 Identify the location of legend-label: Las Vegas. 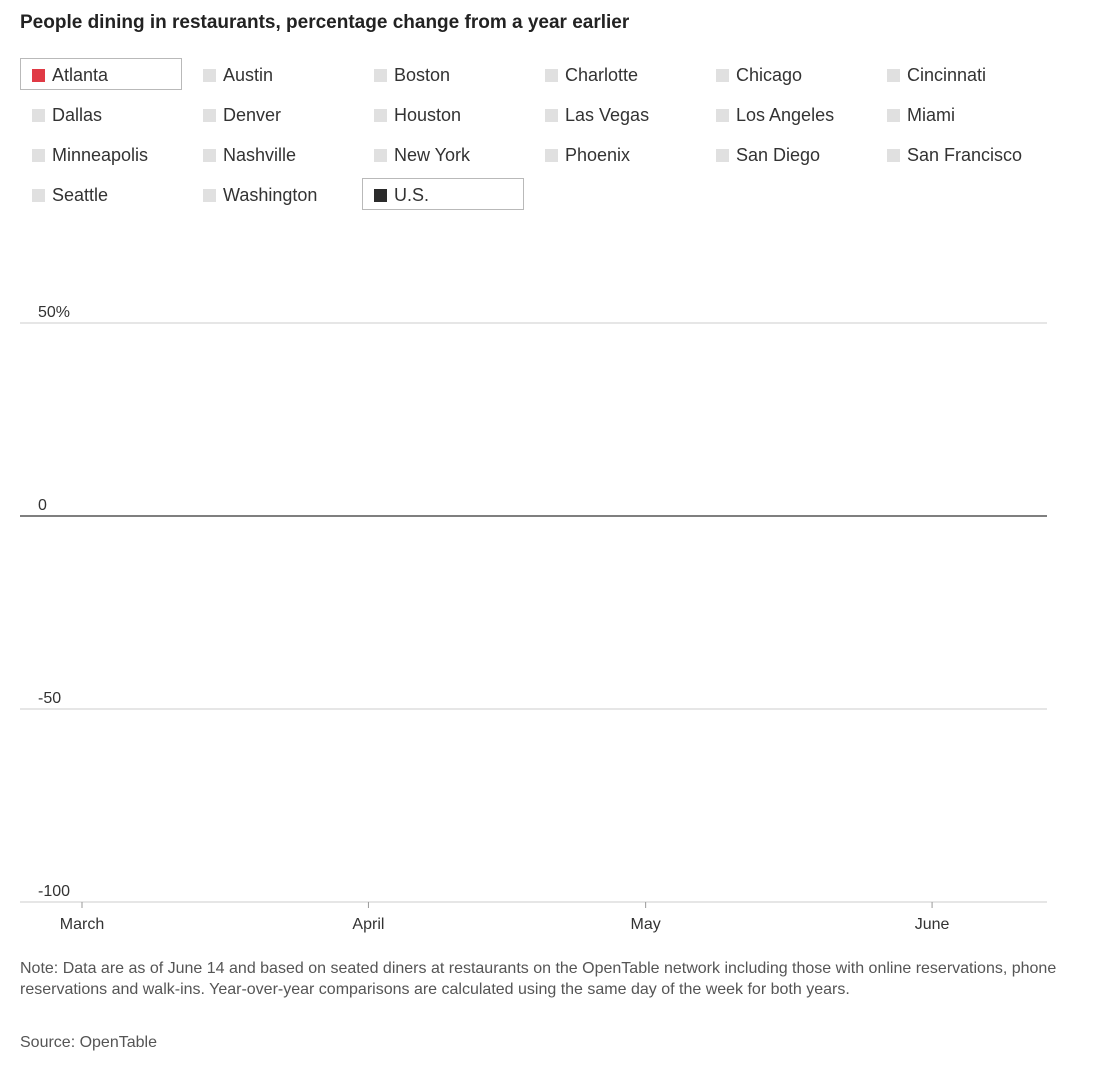
(607, 115).